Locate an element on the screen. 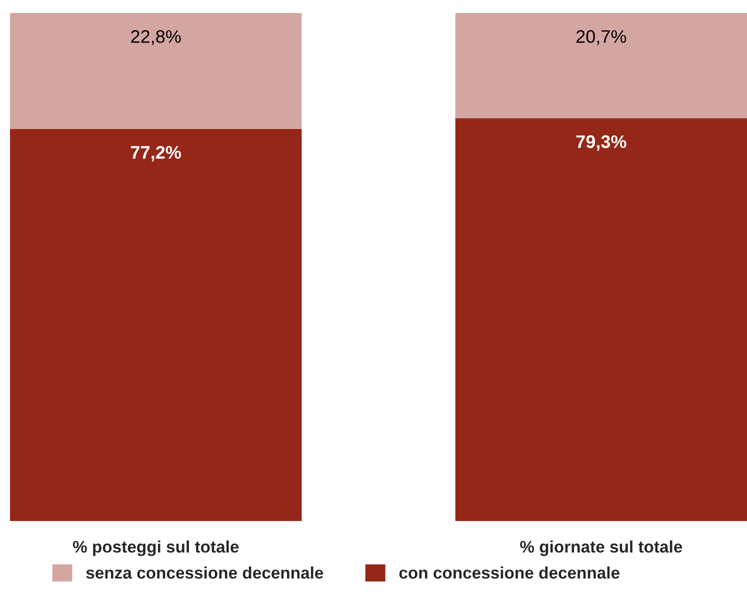 This screenshot has height=597, width=747. data-label: 22,8% is located at coordinates (156, 38).